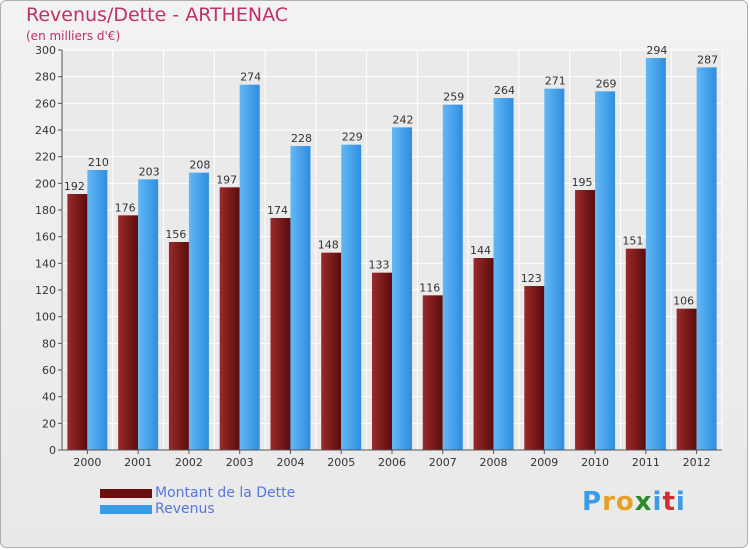 This screenshot has width=750, height=550. Describe the element at coordinates (74, 186) in the screenshot. I see `data-label-debt: 192` at that location.